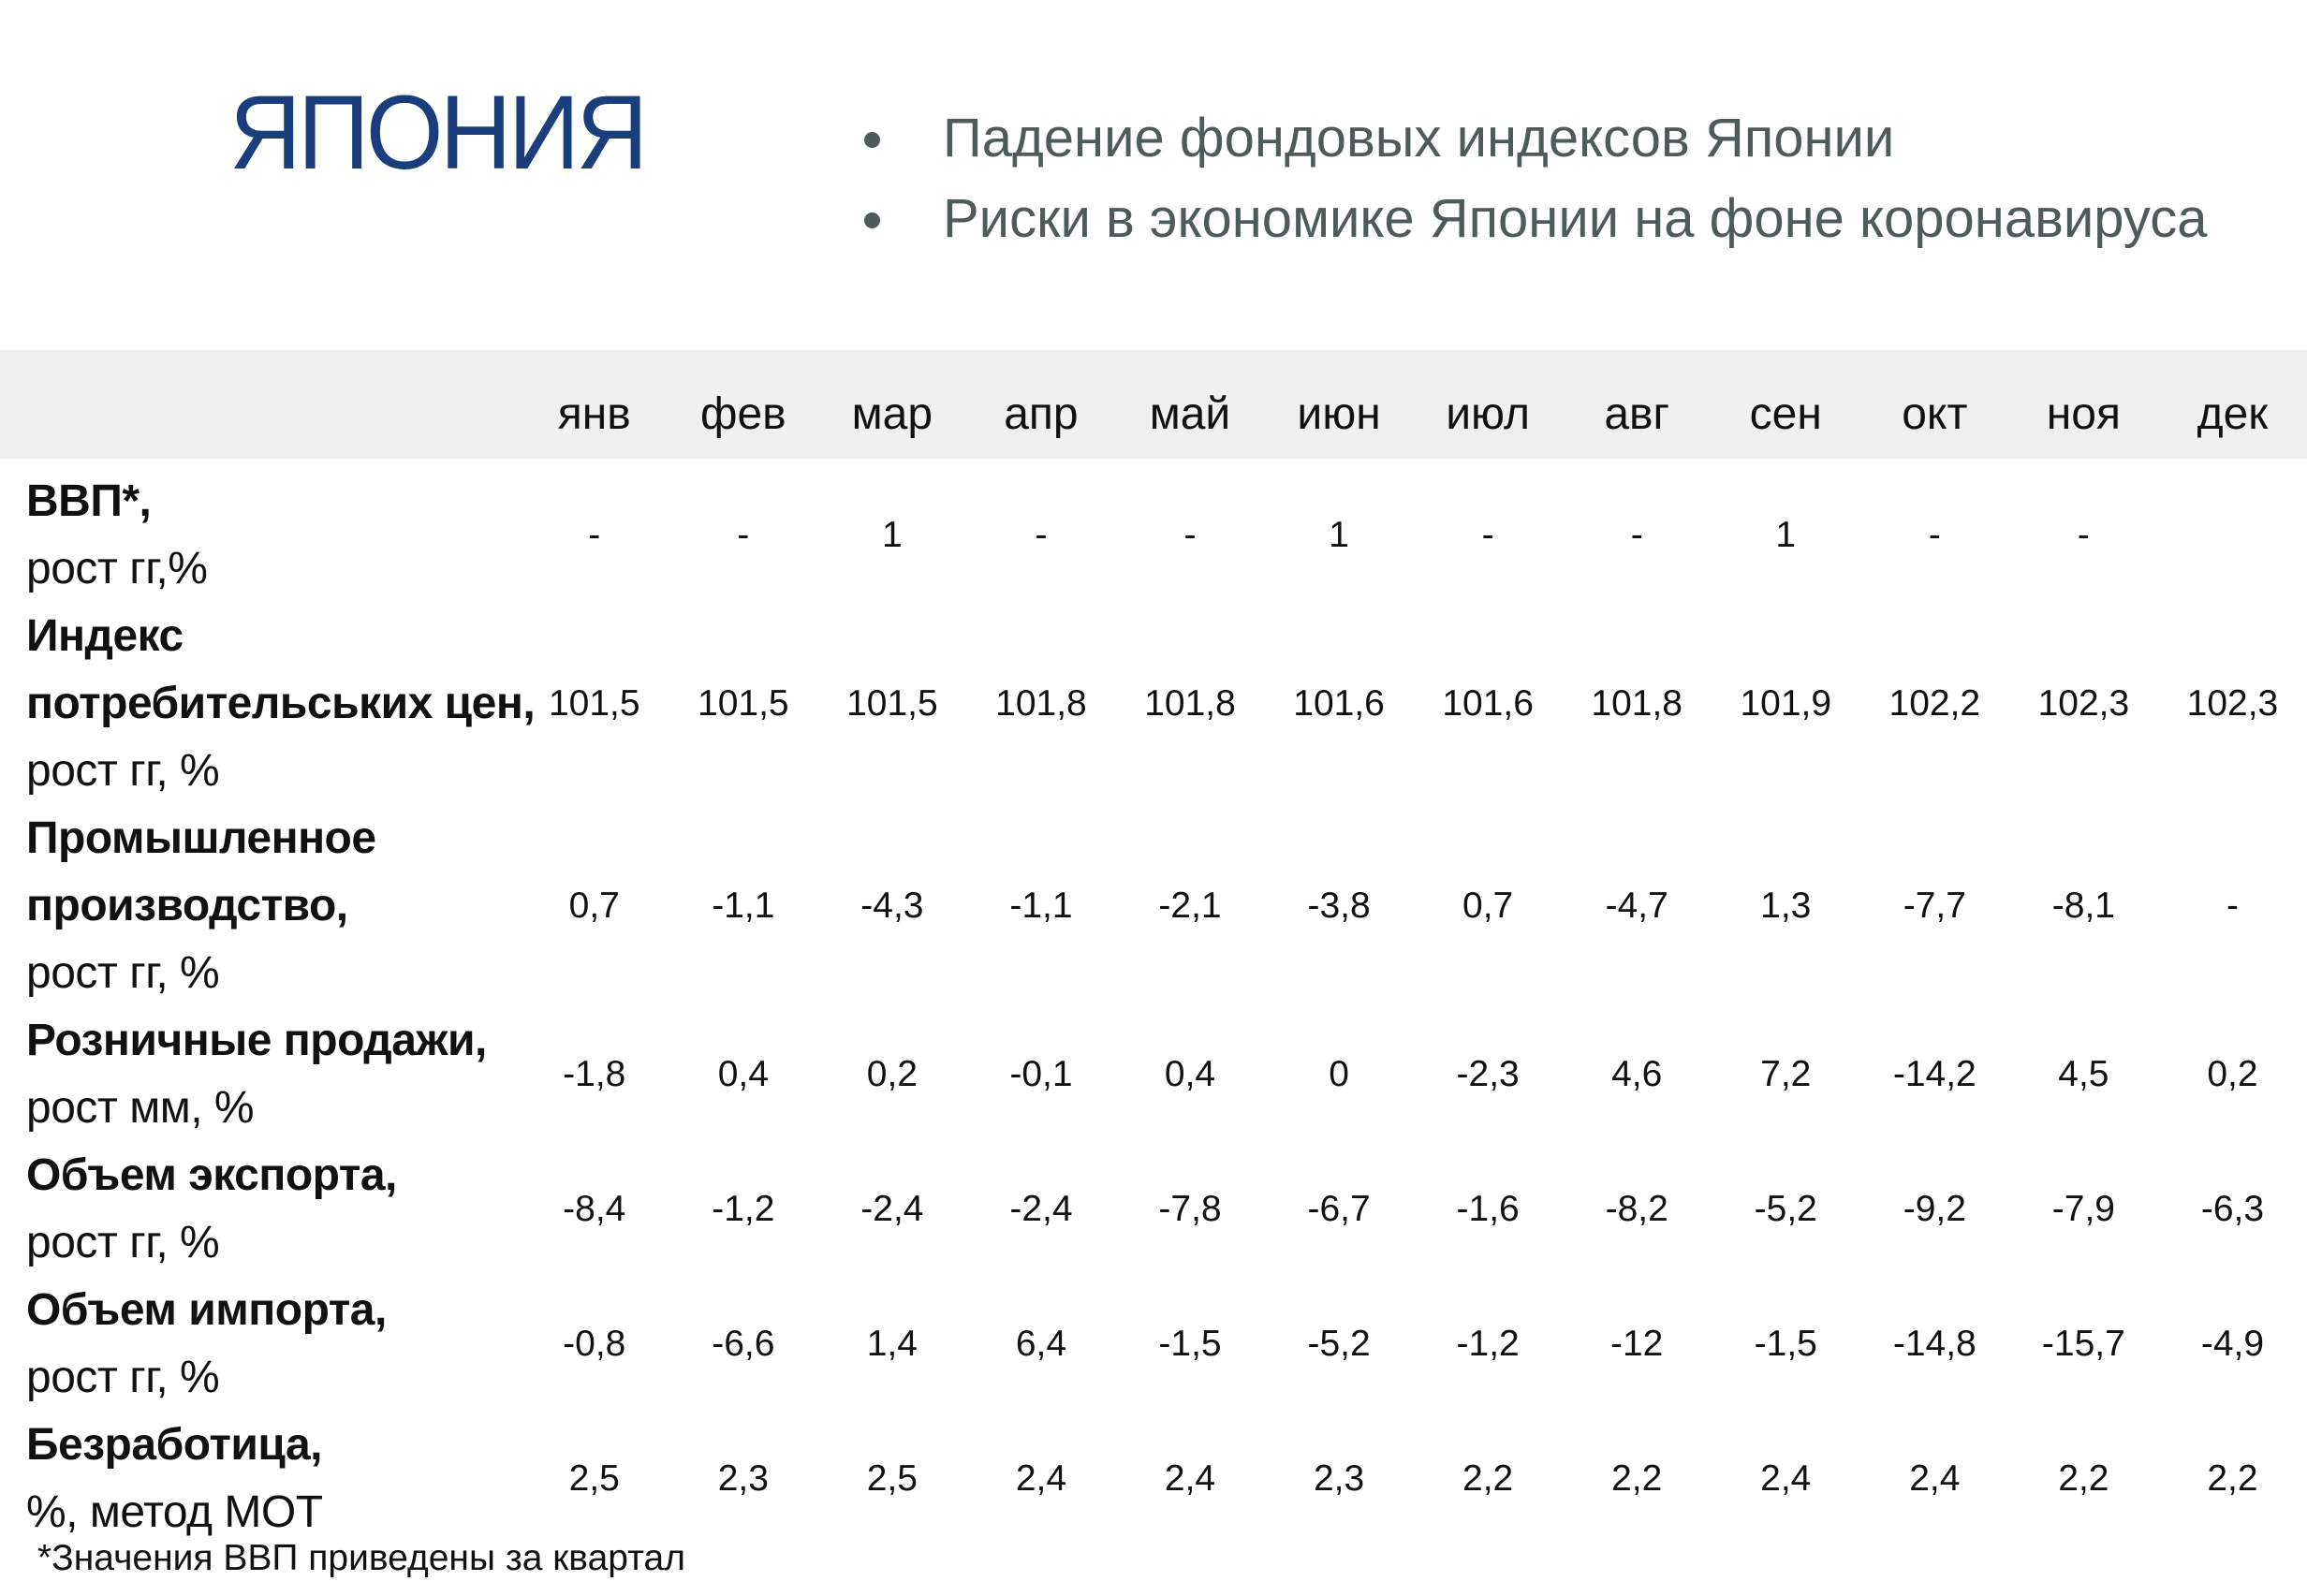 The image size is (2307, 1596). Describe the element at coordinates (1934, 906) in the screenshot. I see `table-cell: -7,7` at that location.